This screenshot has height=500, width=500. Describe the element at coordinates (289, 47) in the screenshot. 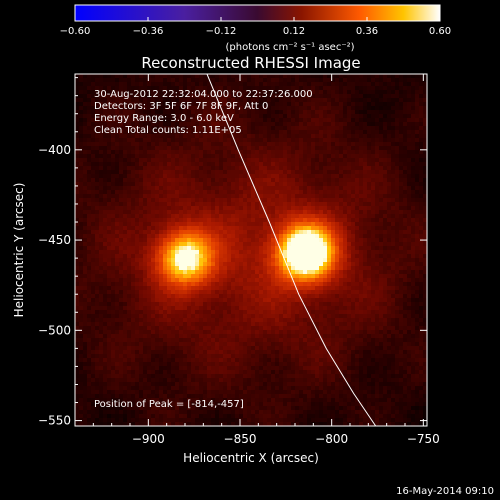

I see `colorbar-unit-label: (photons cm⁻² s⁻¹ asec⁻²)` at that location.